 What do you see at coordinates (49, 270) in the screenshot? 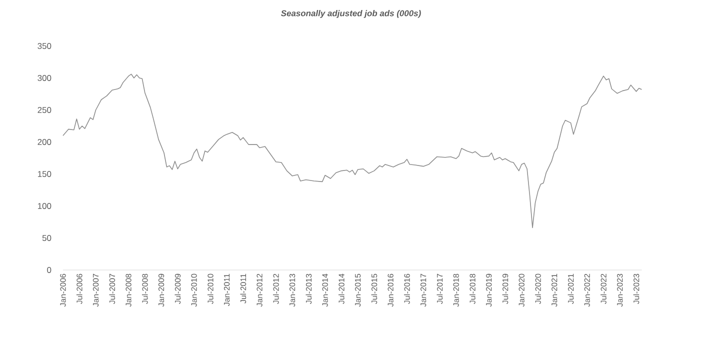
I see `y-tick-label: 0` at bounding box center [49, 270].